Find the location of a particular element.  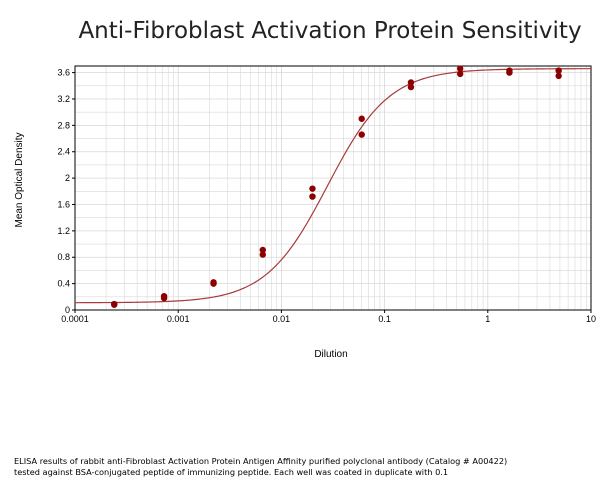

x-tick-label: 0.0001 is located at coordinates (75, 319).